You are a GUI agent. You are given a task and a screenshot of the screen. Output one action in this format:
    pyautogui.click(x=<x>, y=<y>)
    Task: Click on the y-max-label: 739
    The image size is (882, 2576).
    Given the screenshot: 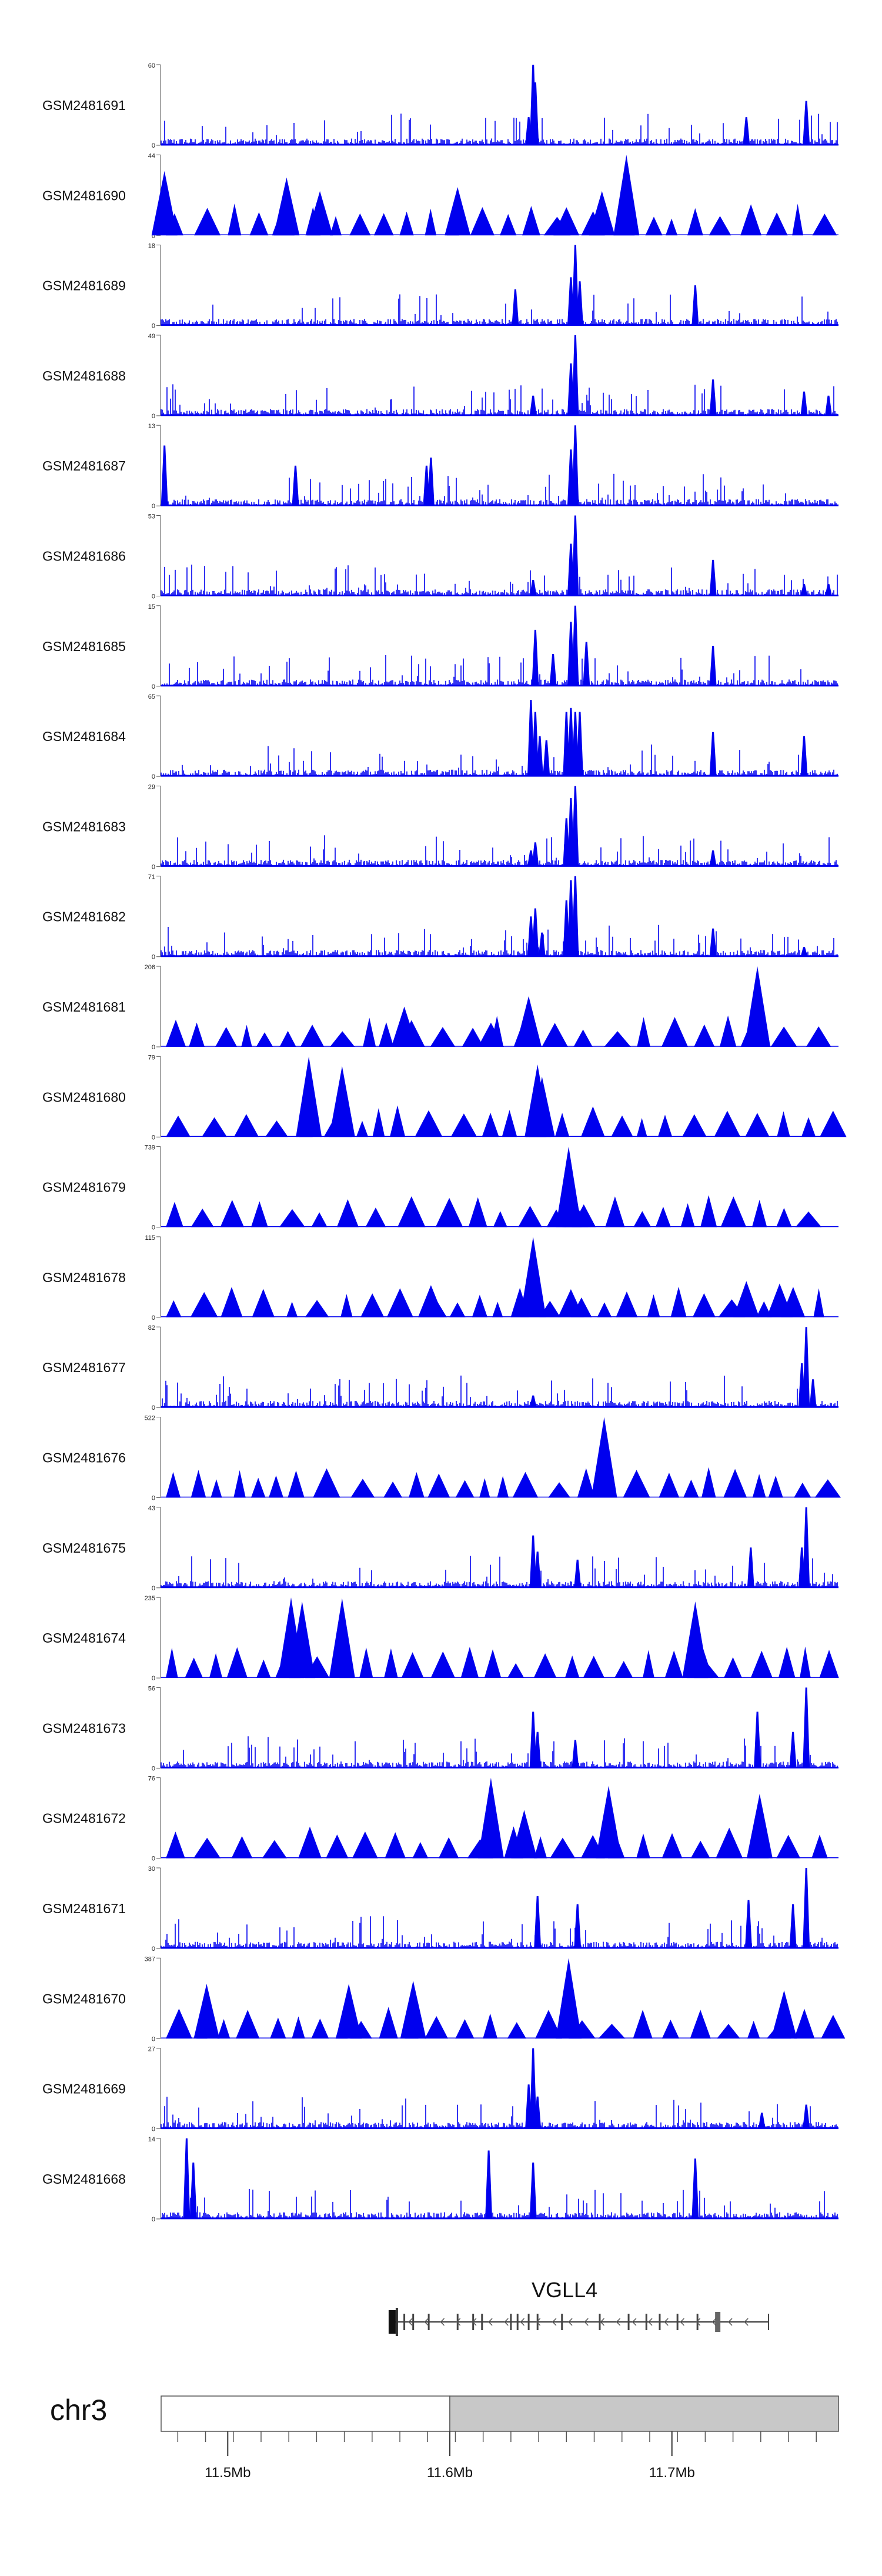 What is the action you would take?
    pyautogui.click(x=150, y=1148)
    